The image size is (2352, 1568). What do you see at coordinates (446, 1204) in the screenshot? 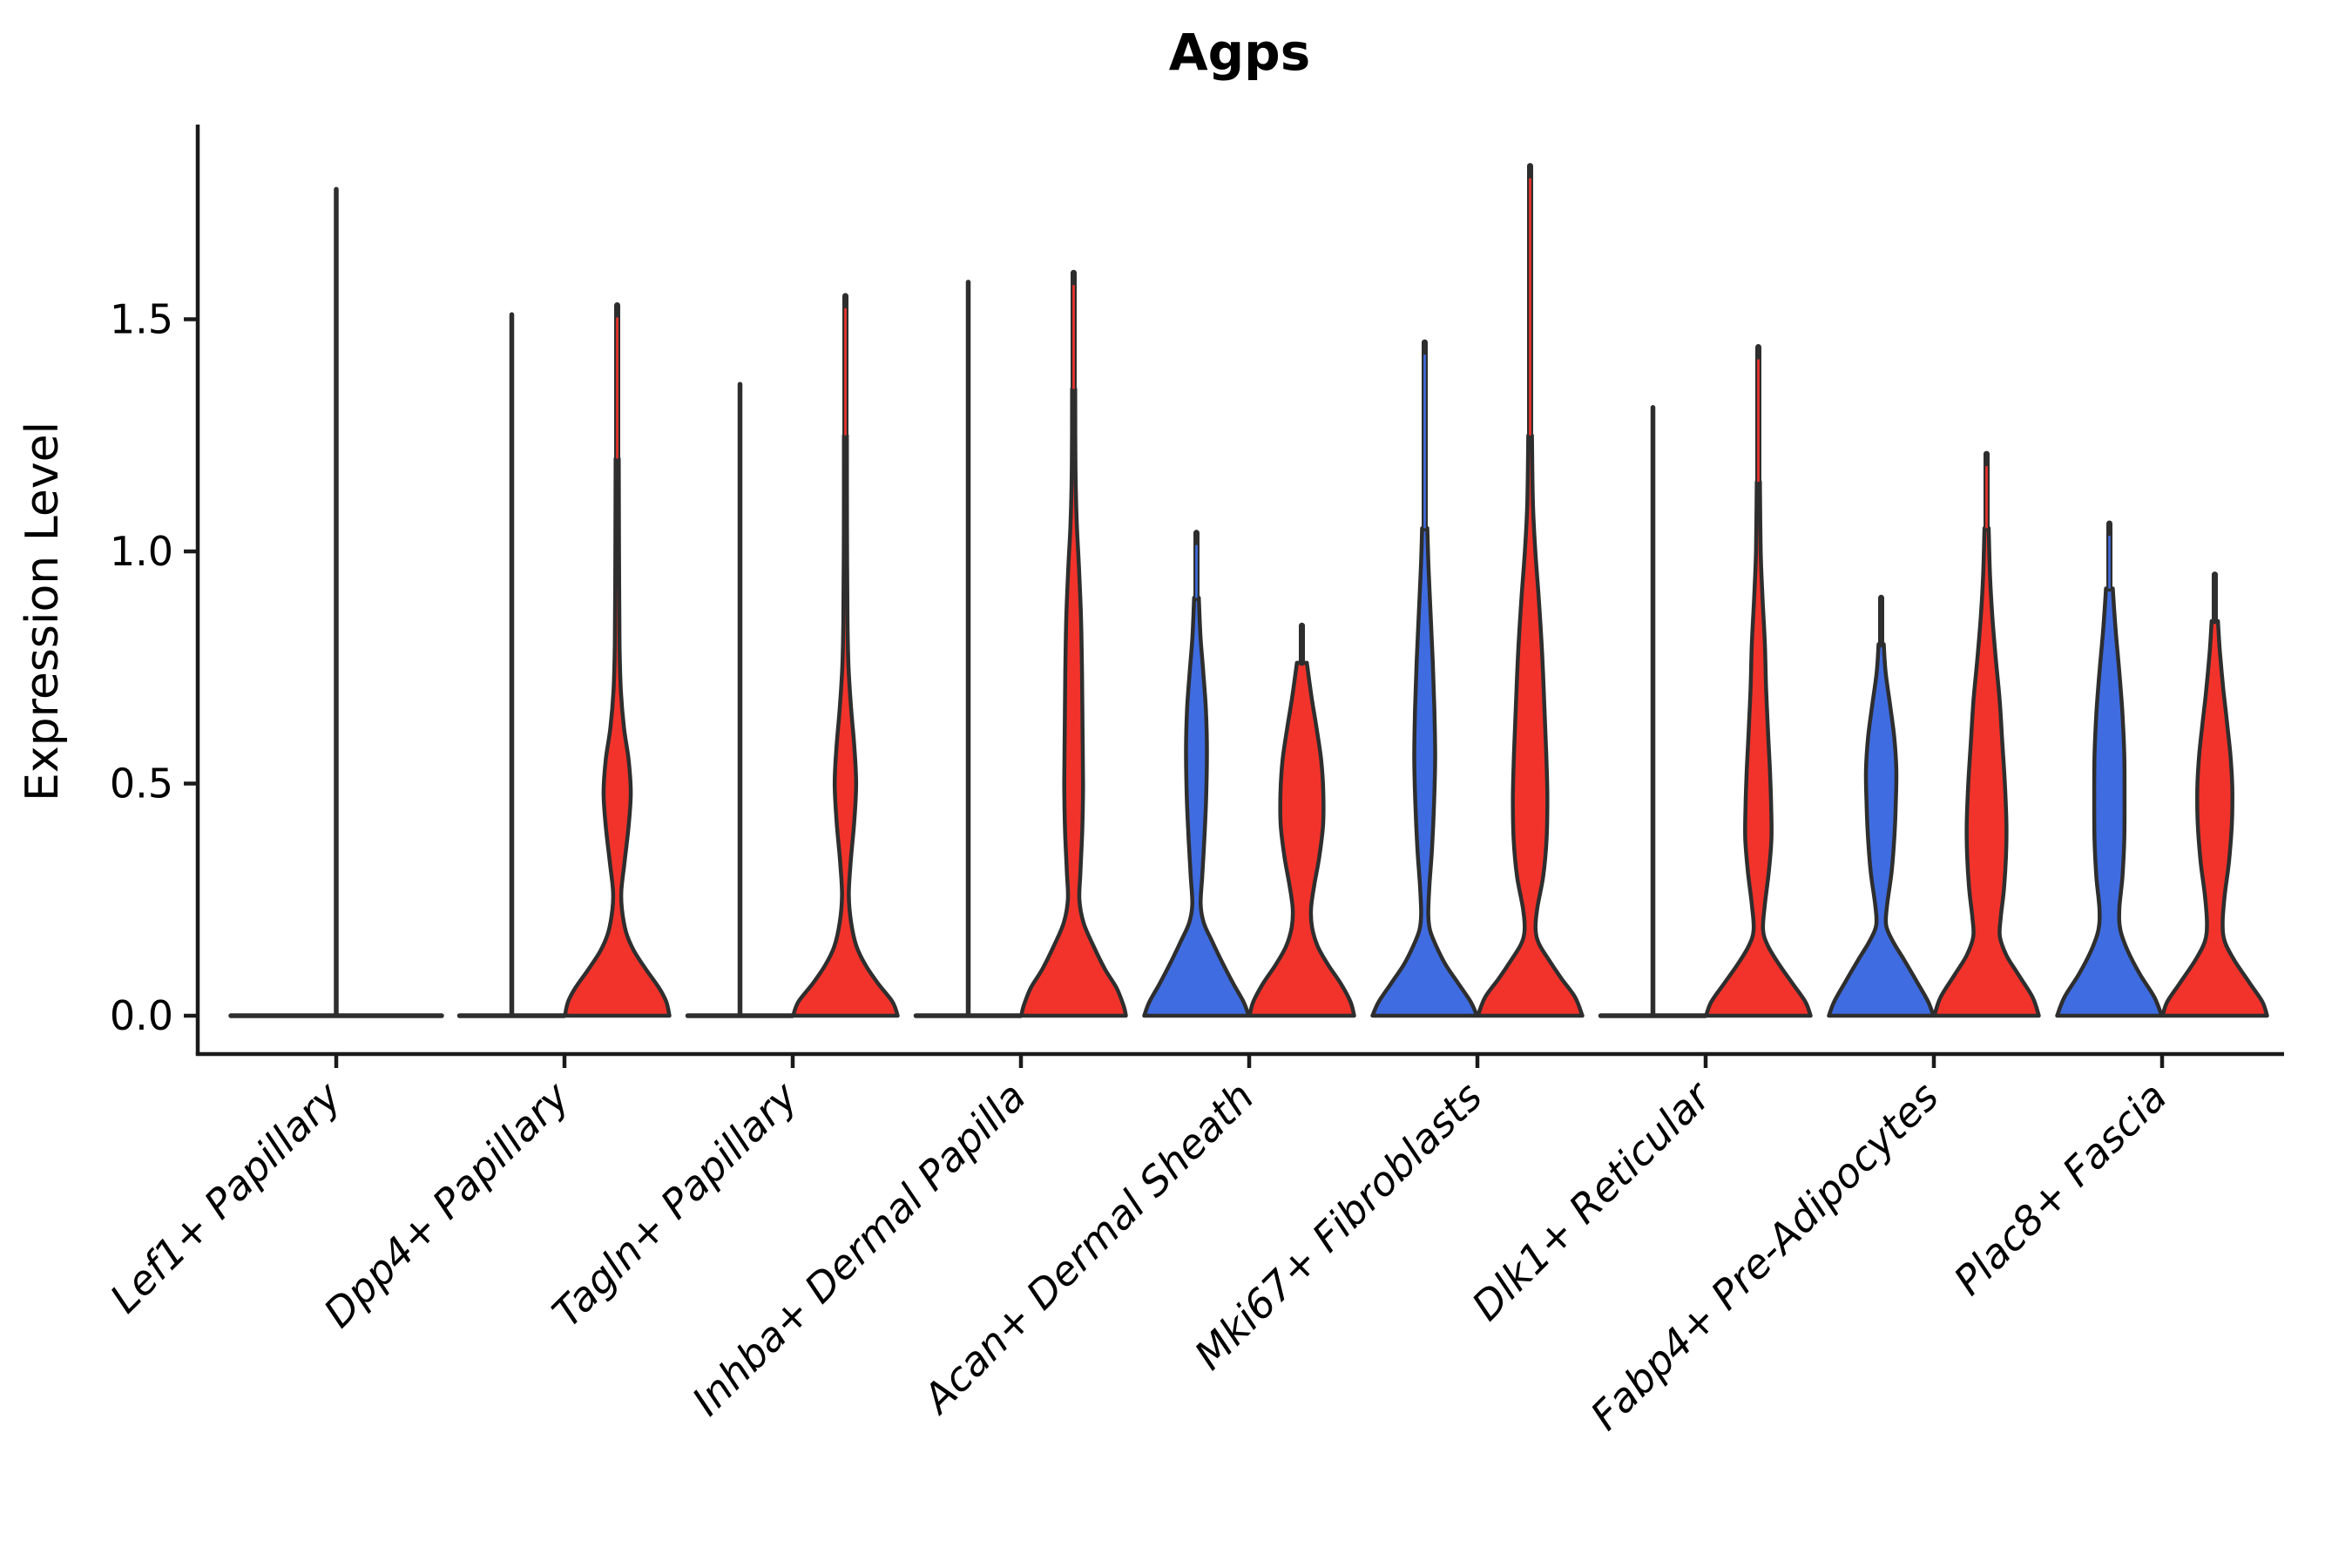
I see `x-tick-label: Dpp4+ Papillary` at bounding box center [446, 1204].